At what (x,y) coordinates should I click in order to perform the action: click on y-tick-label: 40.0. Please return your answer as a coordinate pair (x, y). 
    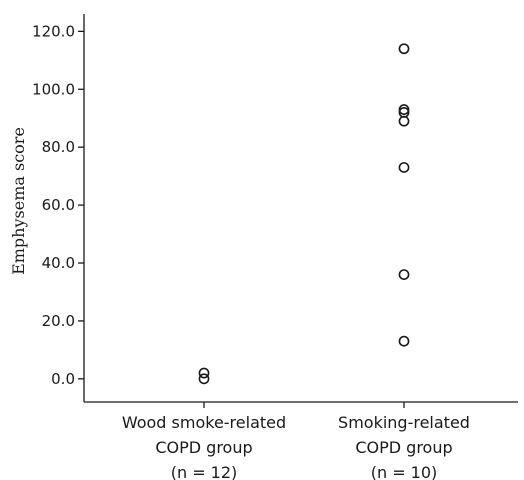
    Looking at the image, I should click on (58, 263).